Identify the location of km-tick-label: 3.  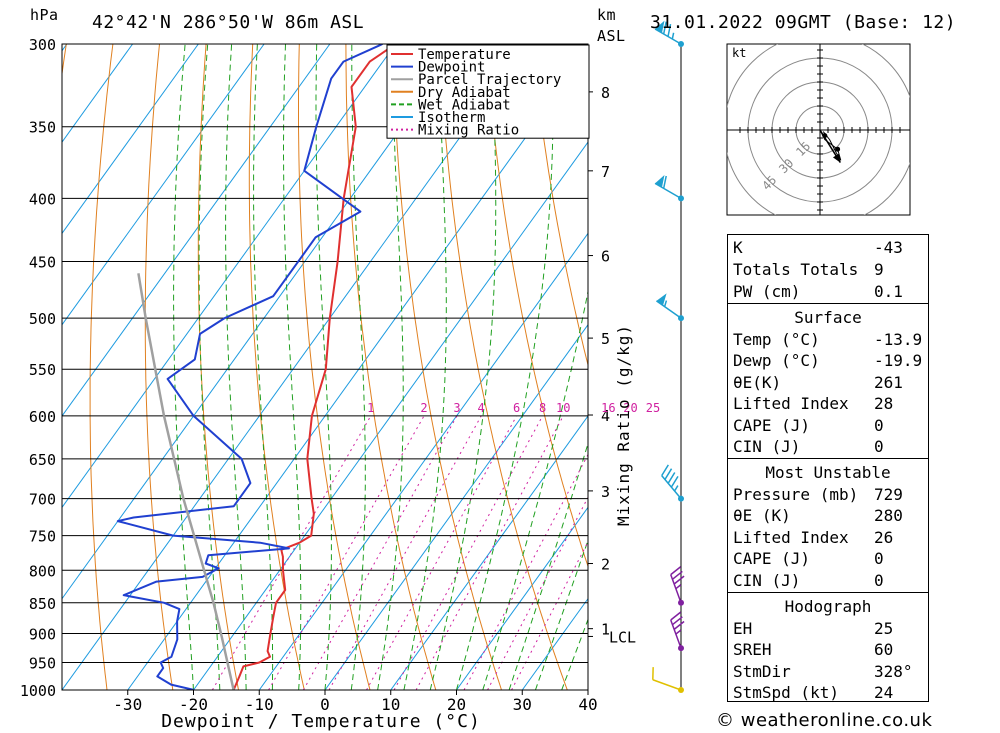
(605, 492).